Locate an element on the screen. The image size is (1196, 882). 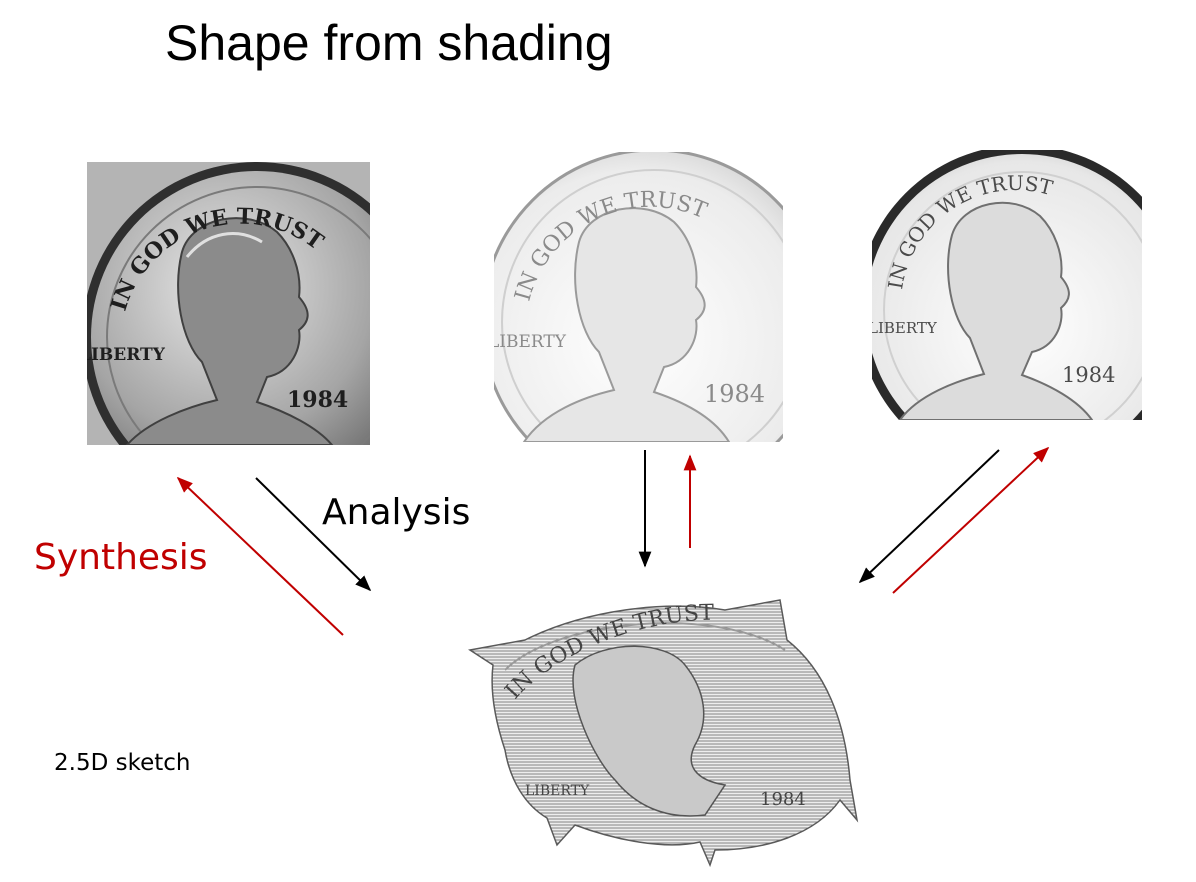
sketch-label: 2.5D sketch is located at coordinates (122, 763).